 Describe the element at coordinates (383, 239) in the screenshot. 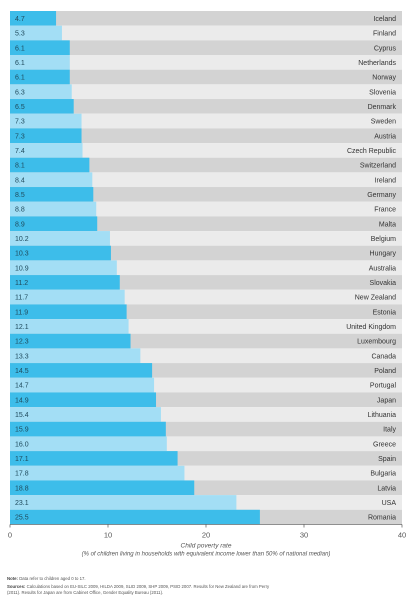

I see `country-label: Belgium` at that location.